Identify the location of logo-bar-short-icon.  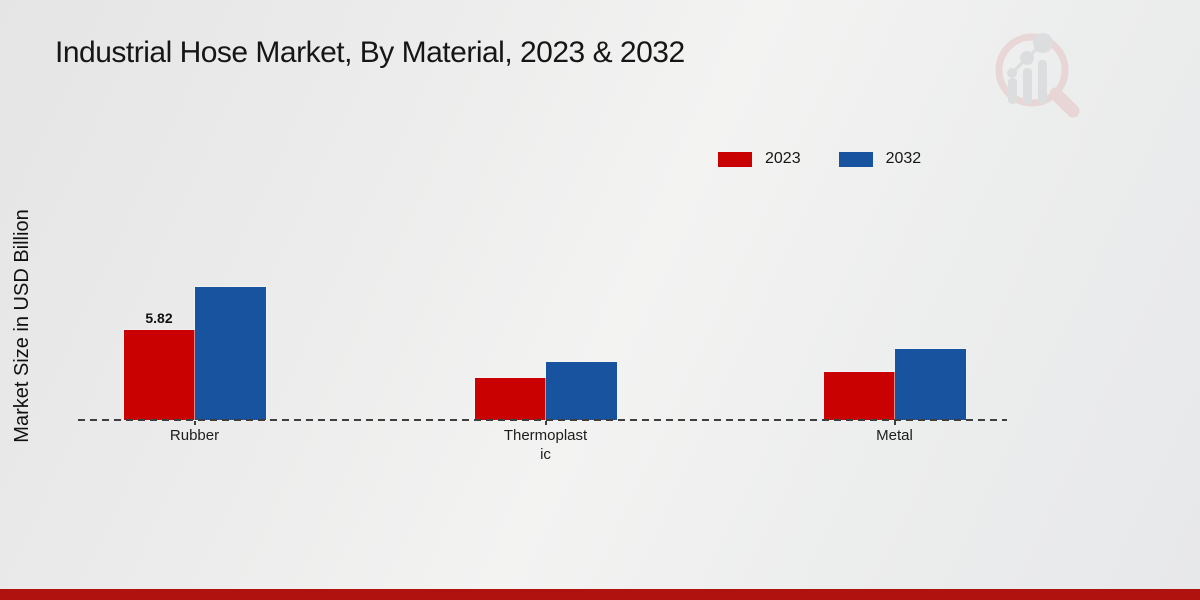
(1012, 91).